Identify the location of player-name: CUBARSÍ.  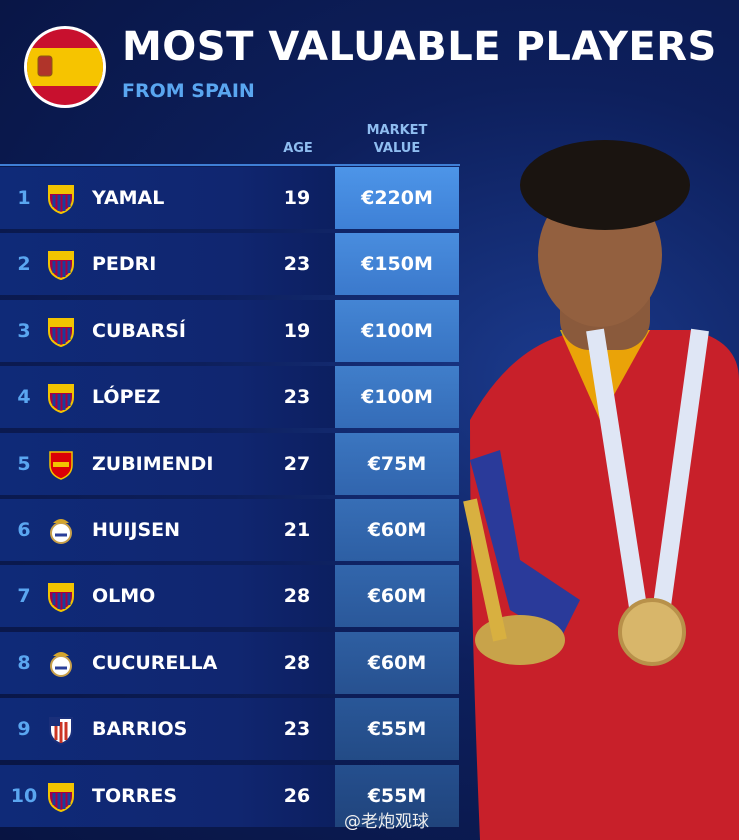
(139, 330).